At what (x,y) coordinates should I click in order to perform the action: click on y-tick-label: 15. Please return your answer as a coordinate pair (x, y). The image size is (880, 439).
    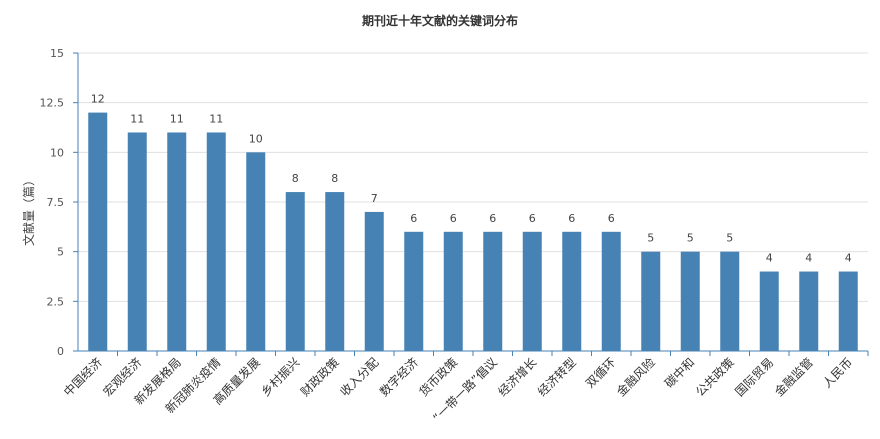
    Looking at the image, I should click on (57, 53).